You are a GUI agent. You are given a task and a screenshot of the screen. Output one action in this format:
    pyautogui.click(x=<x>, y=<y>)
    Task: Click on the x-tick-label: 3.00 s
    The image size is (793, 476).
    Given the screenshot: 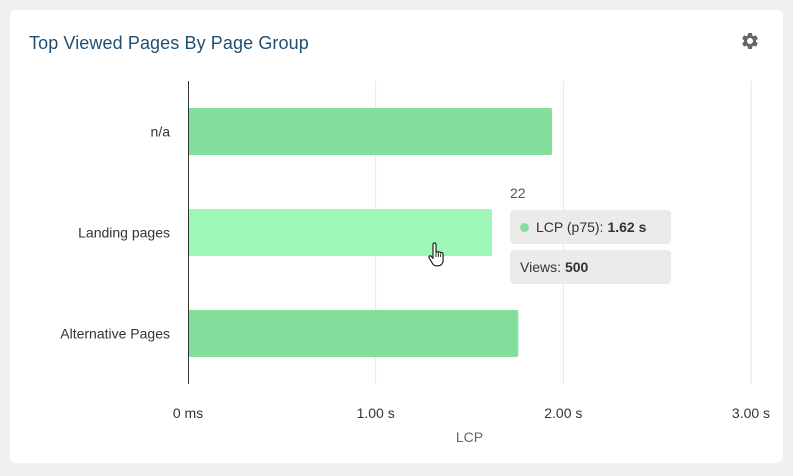 What is the action you would take?
    pyautogui.click(x=751, y=413)
    